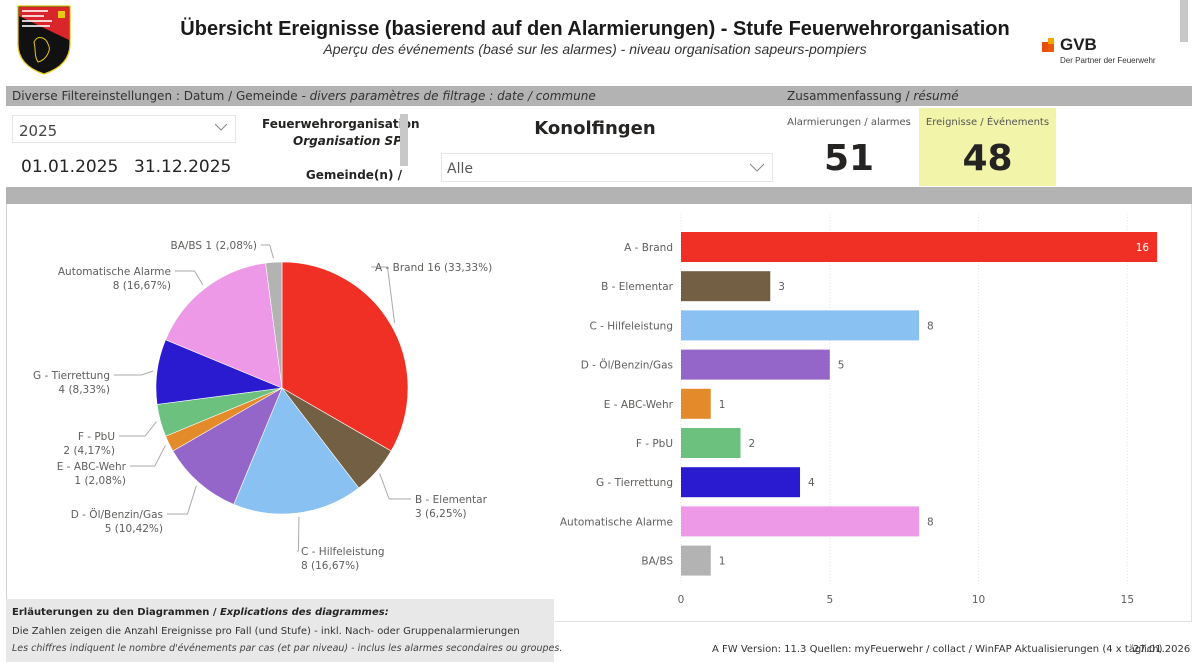 The image size is (1200, 672). I want to click on kpi-events-card: Ereignisse / Événements 48, so click(987, 147).